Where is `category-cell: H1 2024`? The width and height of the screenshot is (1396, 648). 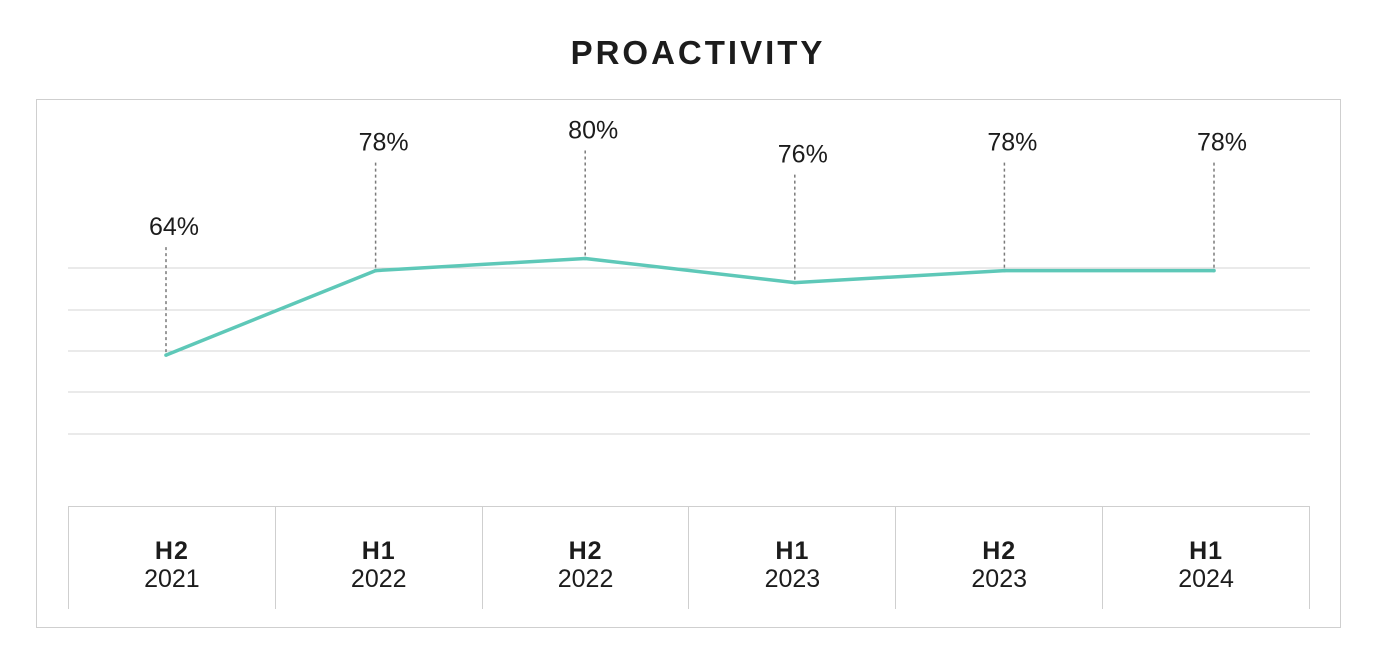 category-cell: H1 2024 is located at coordinates (1206, 558).